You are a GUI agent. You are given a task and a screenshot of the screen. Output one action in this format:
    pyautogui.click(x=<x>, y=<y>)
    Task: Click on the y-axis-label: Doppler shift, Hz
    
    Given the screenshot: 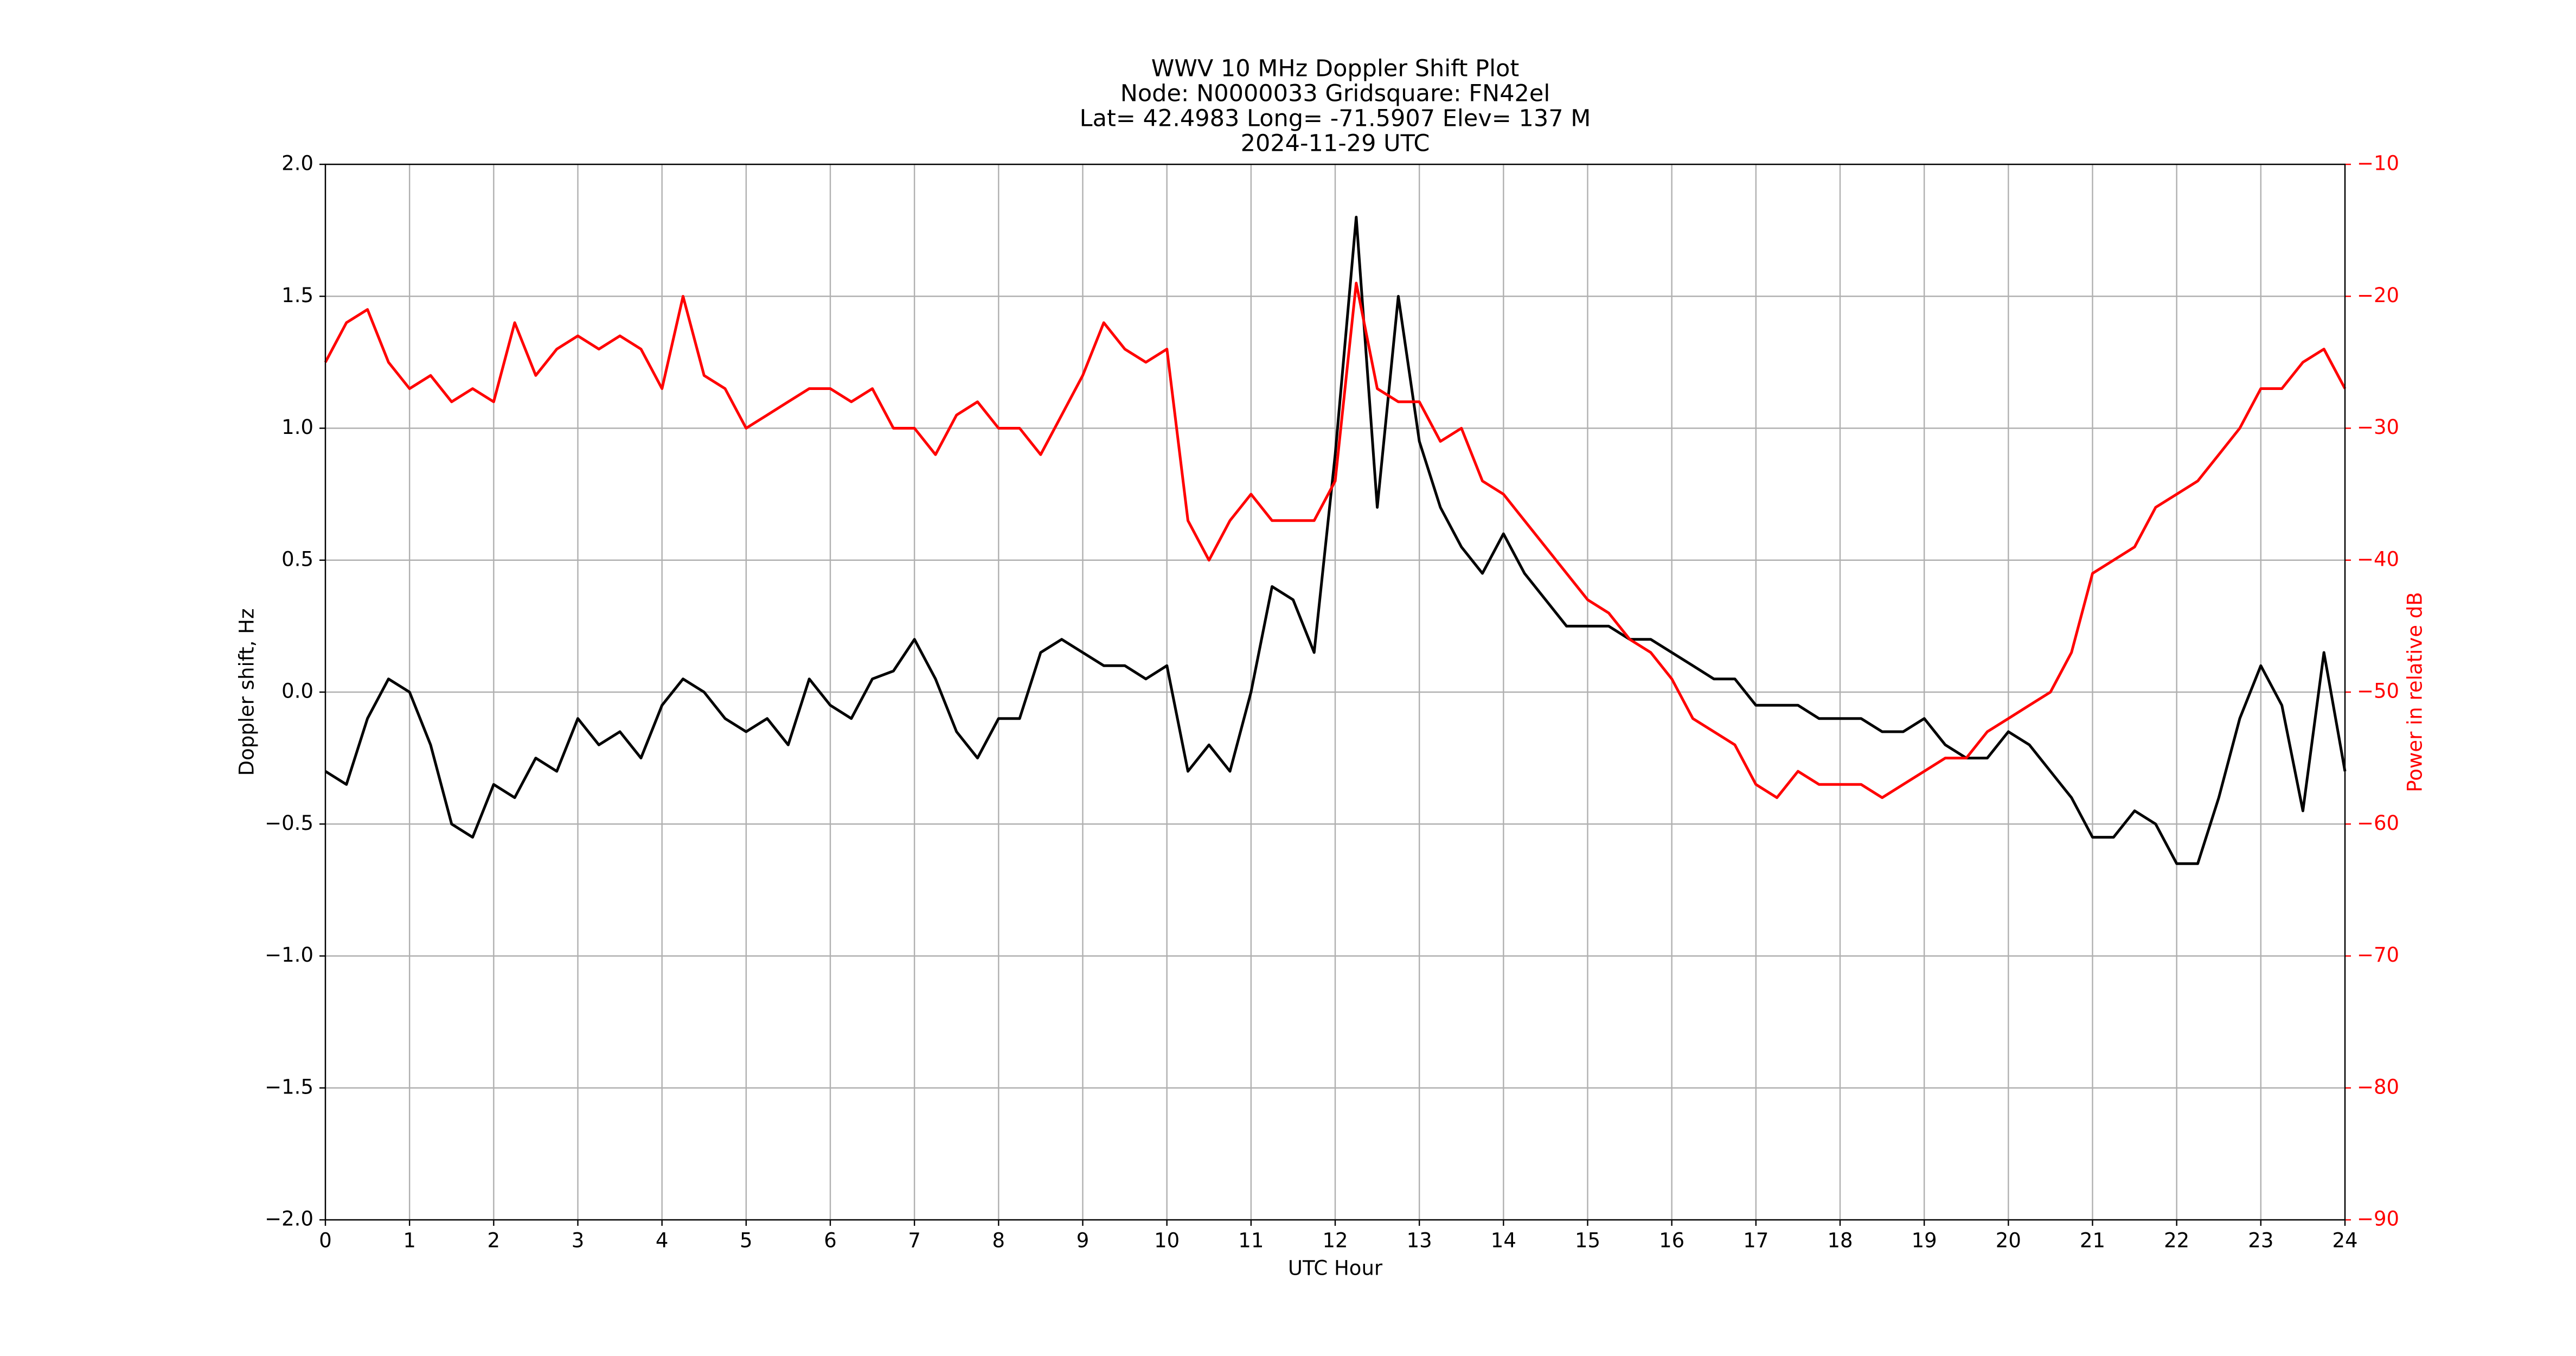 What is the action you would take?
    pyautogui.click(x=247, y=692)
    